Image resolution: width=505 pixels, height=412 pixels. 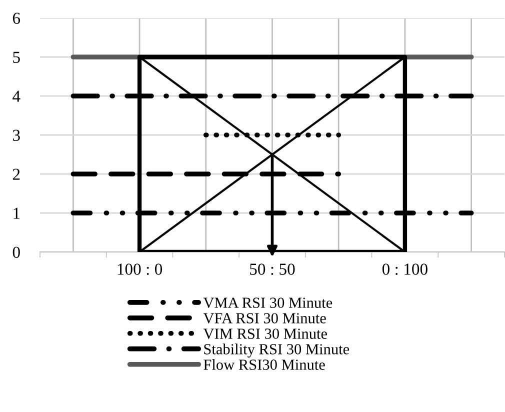 What do you see at coordinates (264, 318) in the screenshot?
I see `legend-label: VFA RSI 30 Minute` at bounding box center [264, 318].